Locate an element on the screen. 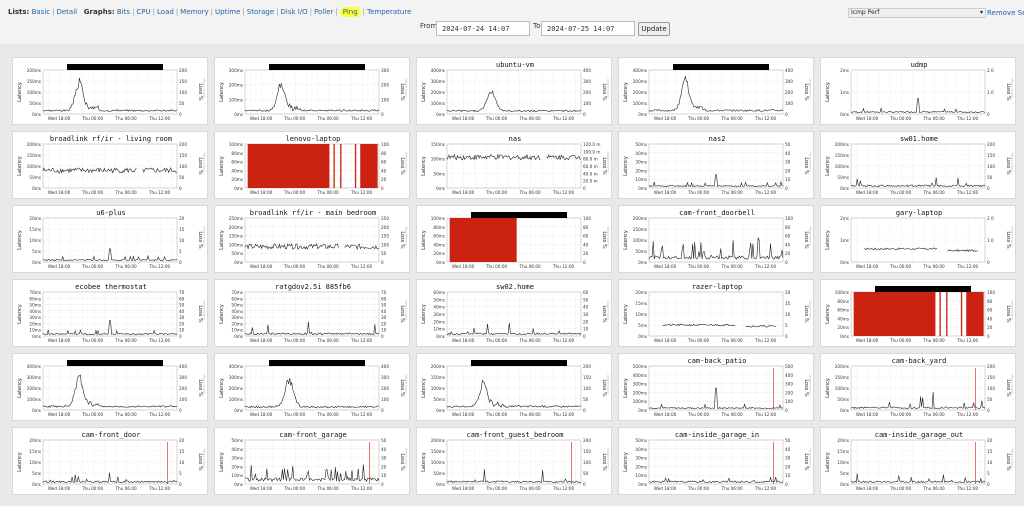 The height and width of the screenshot is (506, 1024). nav-link-ping: Ping is located at coordinates (350, 12).